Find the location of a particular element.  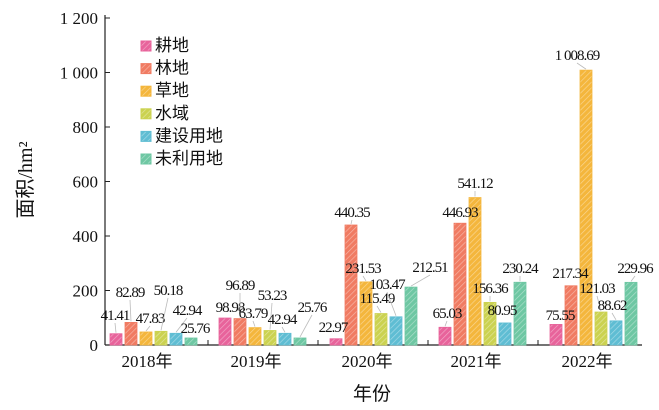

data-label: 88.62 is located at coordinates (612, 306).